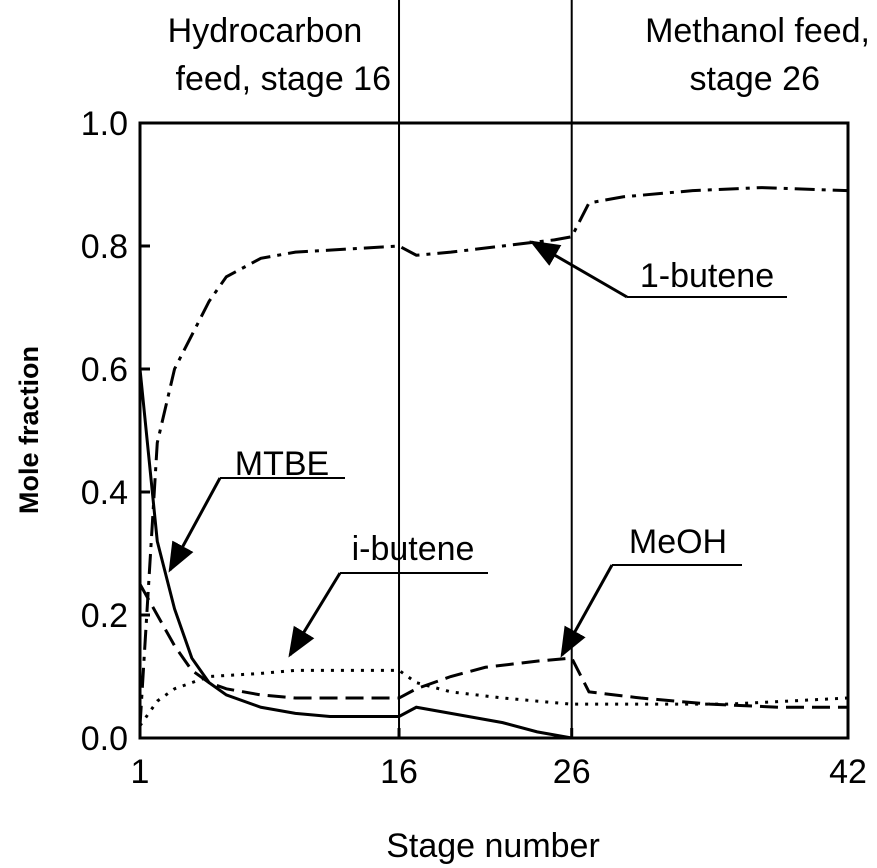  I want to click on series-label: MeOH, so click(678, 542).